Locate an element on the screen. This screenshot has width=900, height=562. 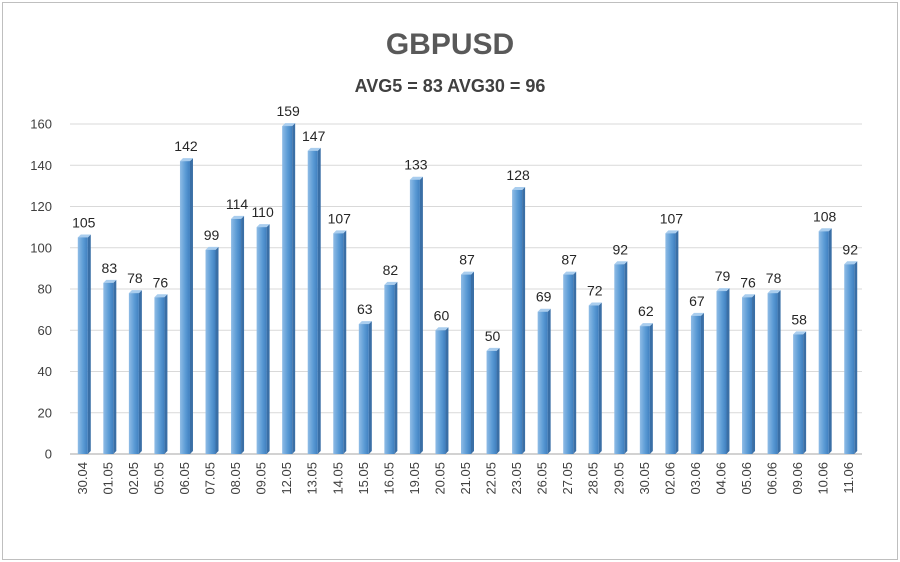
data-label: 62 is located at coordinates (646, 311).